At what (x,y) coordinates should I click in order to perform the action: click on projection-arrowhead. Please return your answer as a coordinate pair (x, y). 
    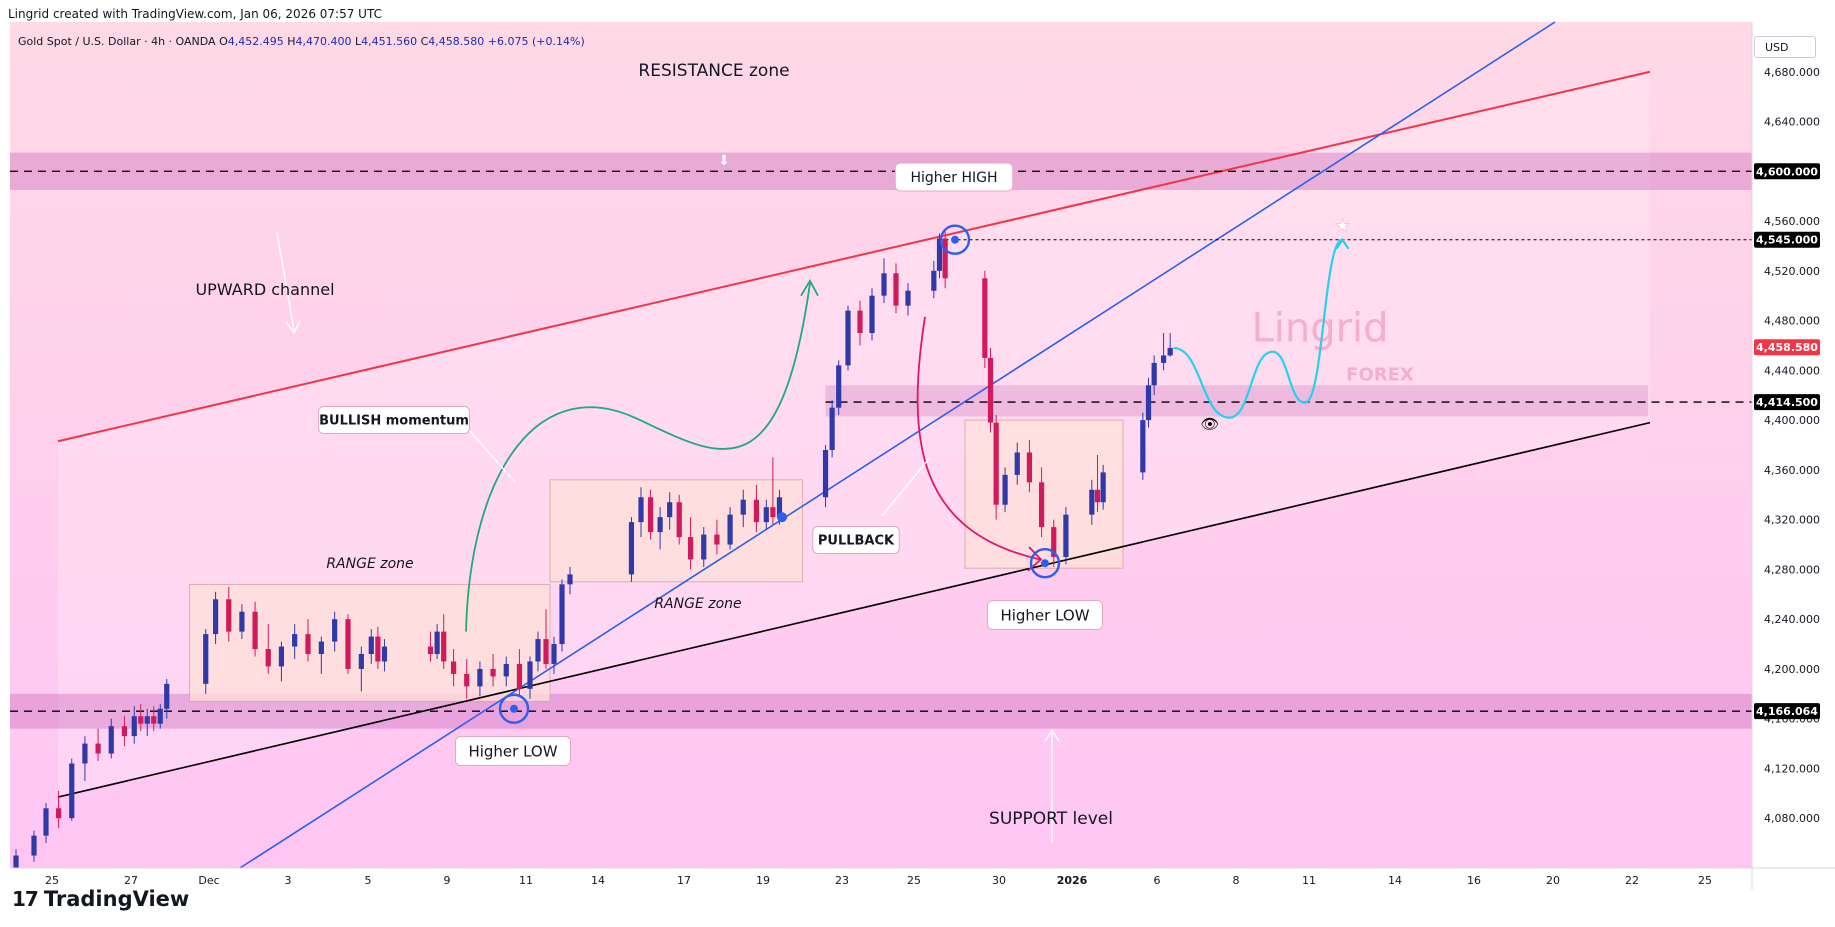
    Looking at the image, I should click on (1342, 243).